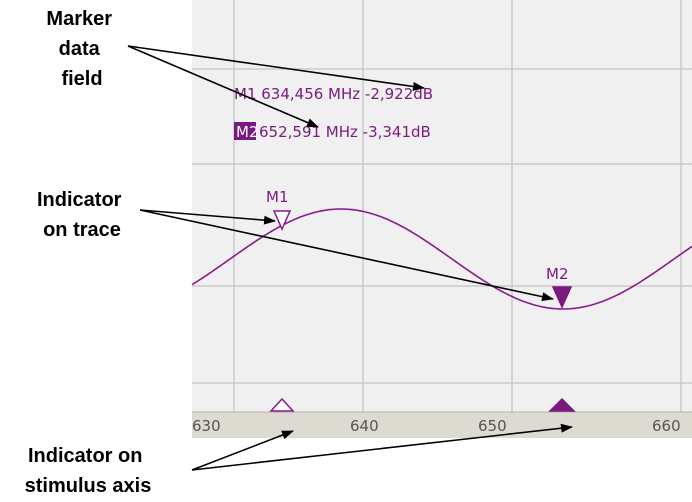  I want to click on callout-indicator-on-trace: Indicator on trace, so click(82, 215).